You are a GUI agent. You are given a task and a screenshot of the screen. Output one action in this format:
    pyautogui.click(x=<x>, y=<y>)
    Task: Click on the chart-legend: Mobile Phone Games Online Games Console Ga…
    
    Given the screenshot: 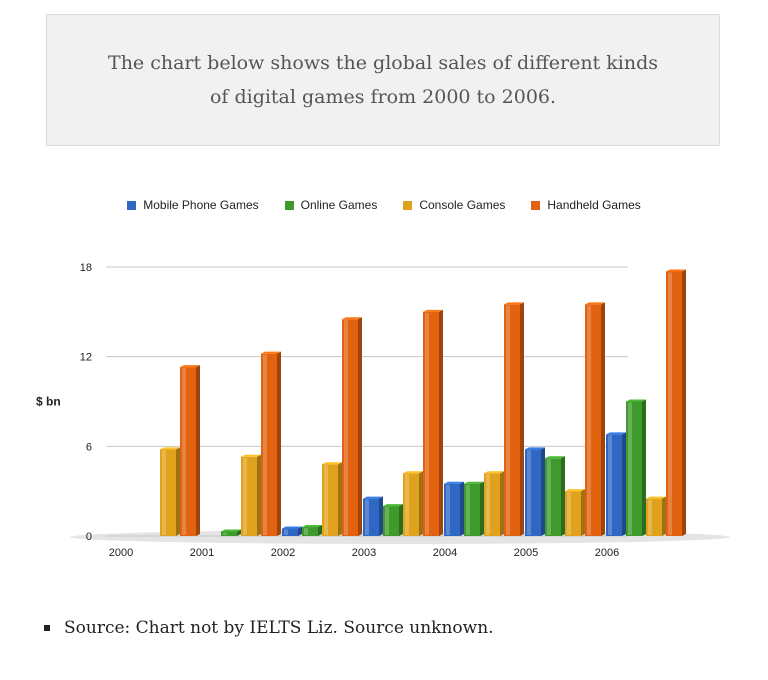 What is the action you would take?
    pyautogui.click(x=384, y=205)
    